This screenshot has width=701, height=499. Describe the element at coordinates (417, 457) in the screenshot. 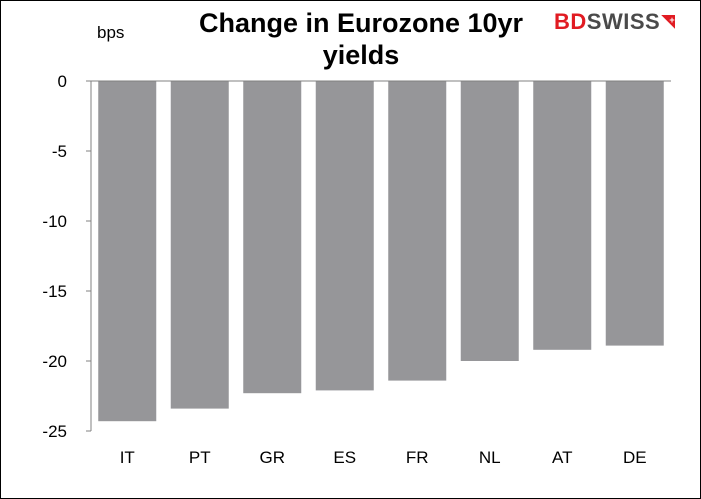

I see `x-category-label: FR` at that location.